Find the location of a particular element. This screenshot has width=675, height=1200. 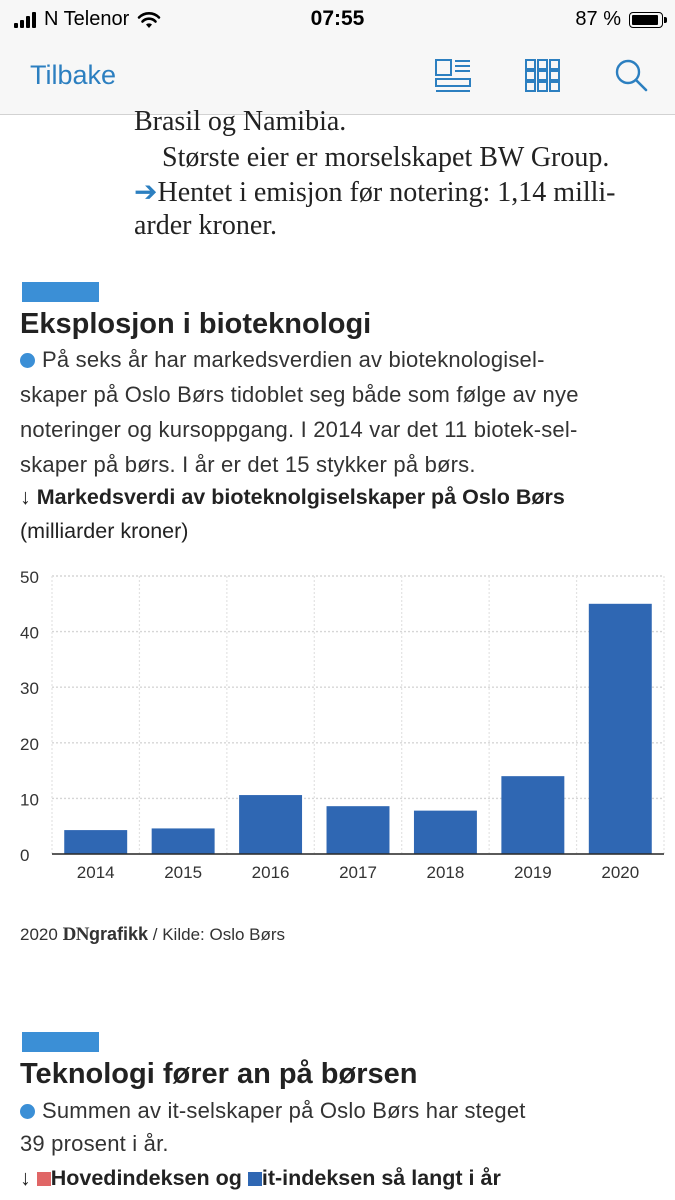

x-tick-label: 2018 is located at coordinates (446, 872).